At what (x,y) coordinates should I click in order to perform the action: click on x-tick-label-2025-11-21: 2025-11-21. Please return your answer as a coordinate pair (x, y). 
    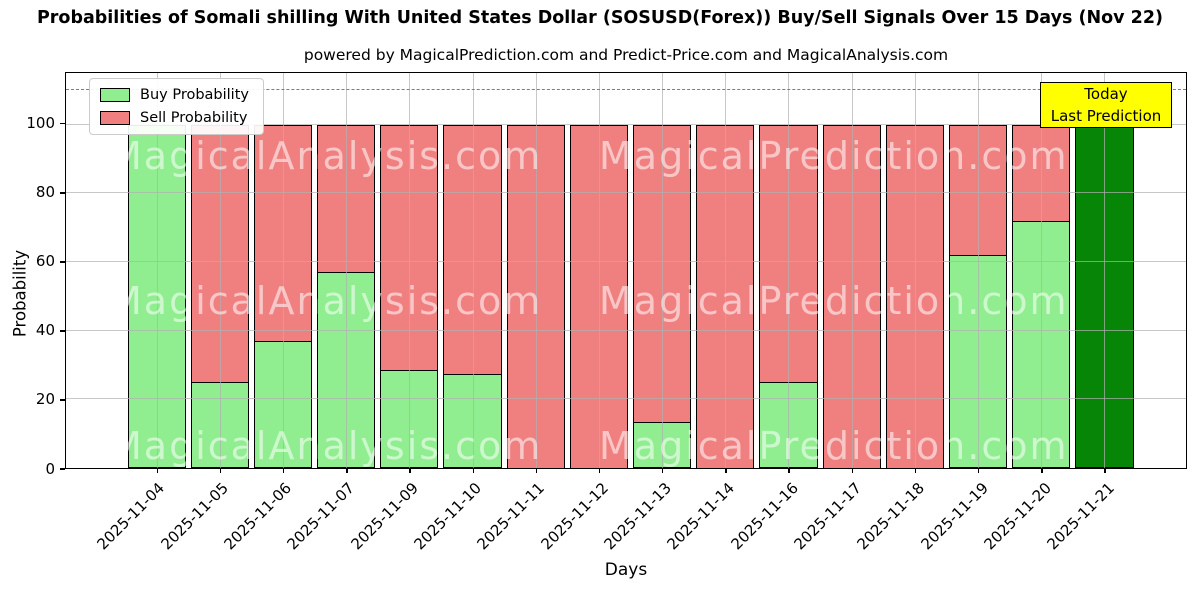
    Looking at the image, I should click on (1081, 516).